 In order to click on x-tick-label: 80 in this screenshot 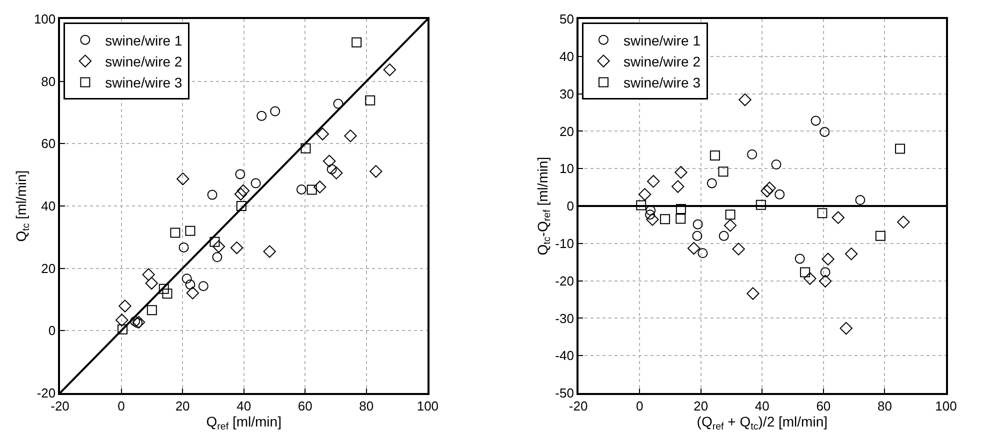, I will do `click(366, 406)`.